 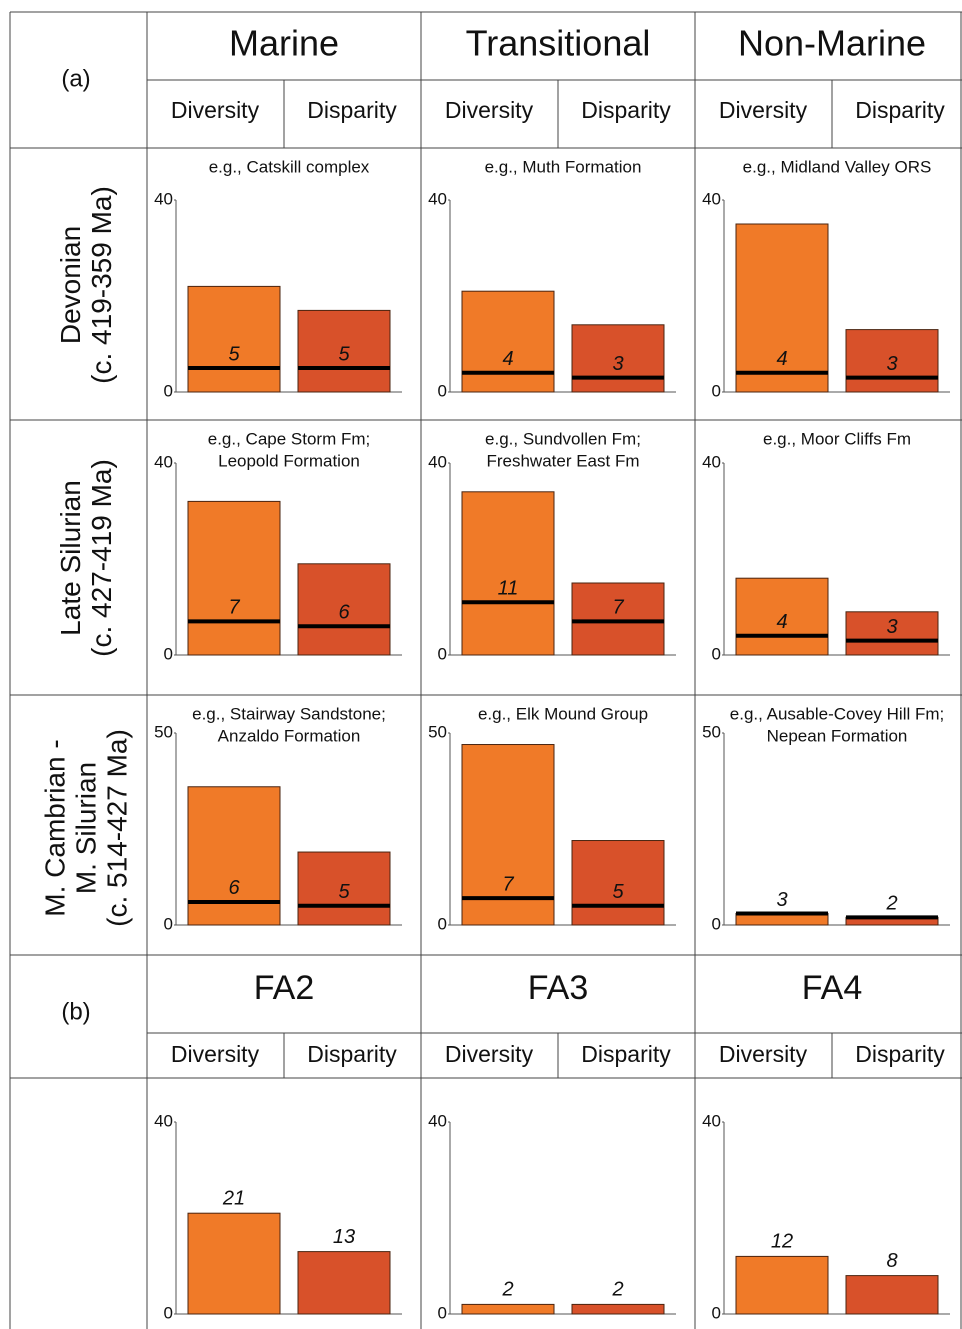 I want to click on bar-label: 13, so click(x=344, y=1237).